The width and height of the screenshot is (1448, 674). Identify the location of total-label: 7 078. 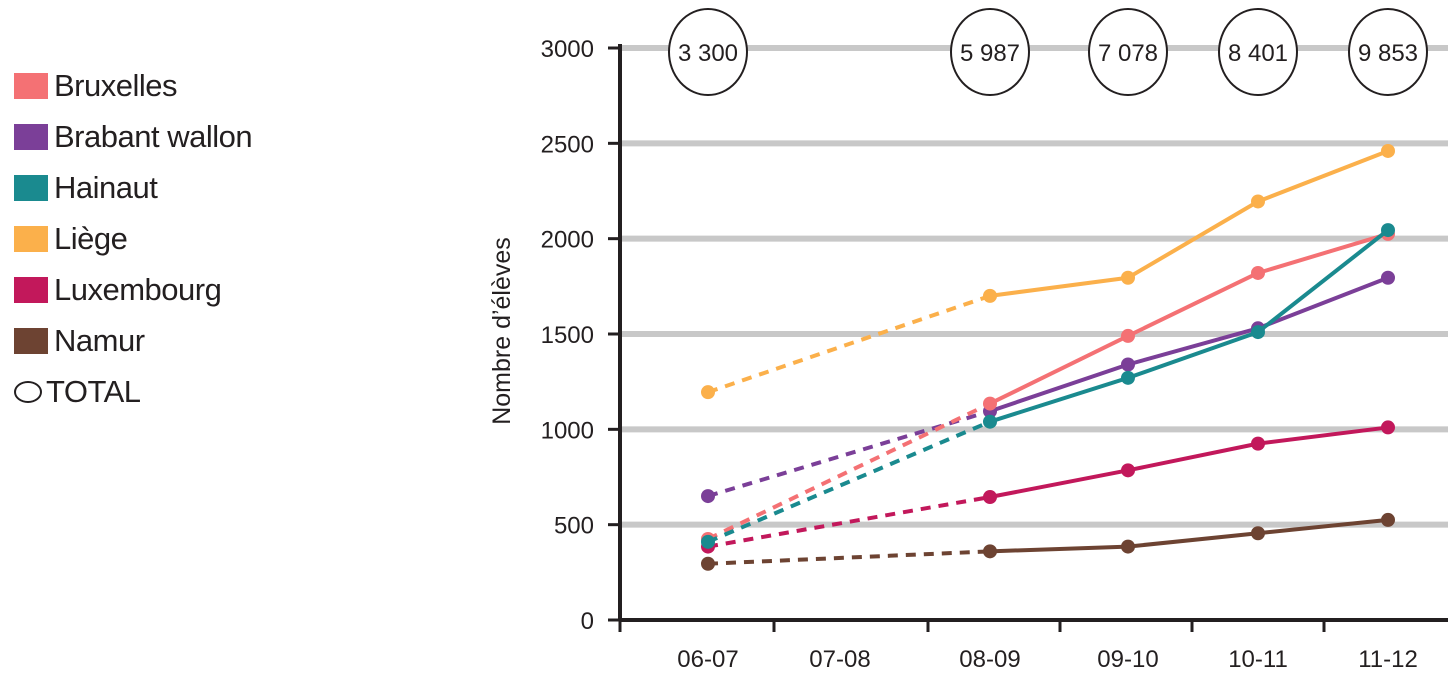
(1128, 53).